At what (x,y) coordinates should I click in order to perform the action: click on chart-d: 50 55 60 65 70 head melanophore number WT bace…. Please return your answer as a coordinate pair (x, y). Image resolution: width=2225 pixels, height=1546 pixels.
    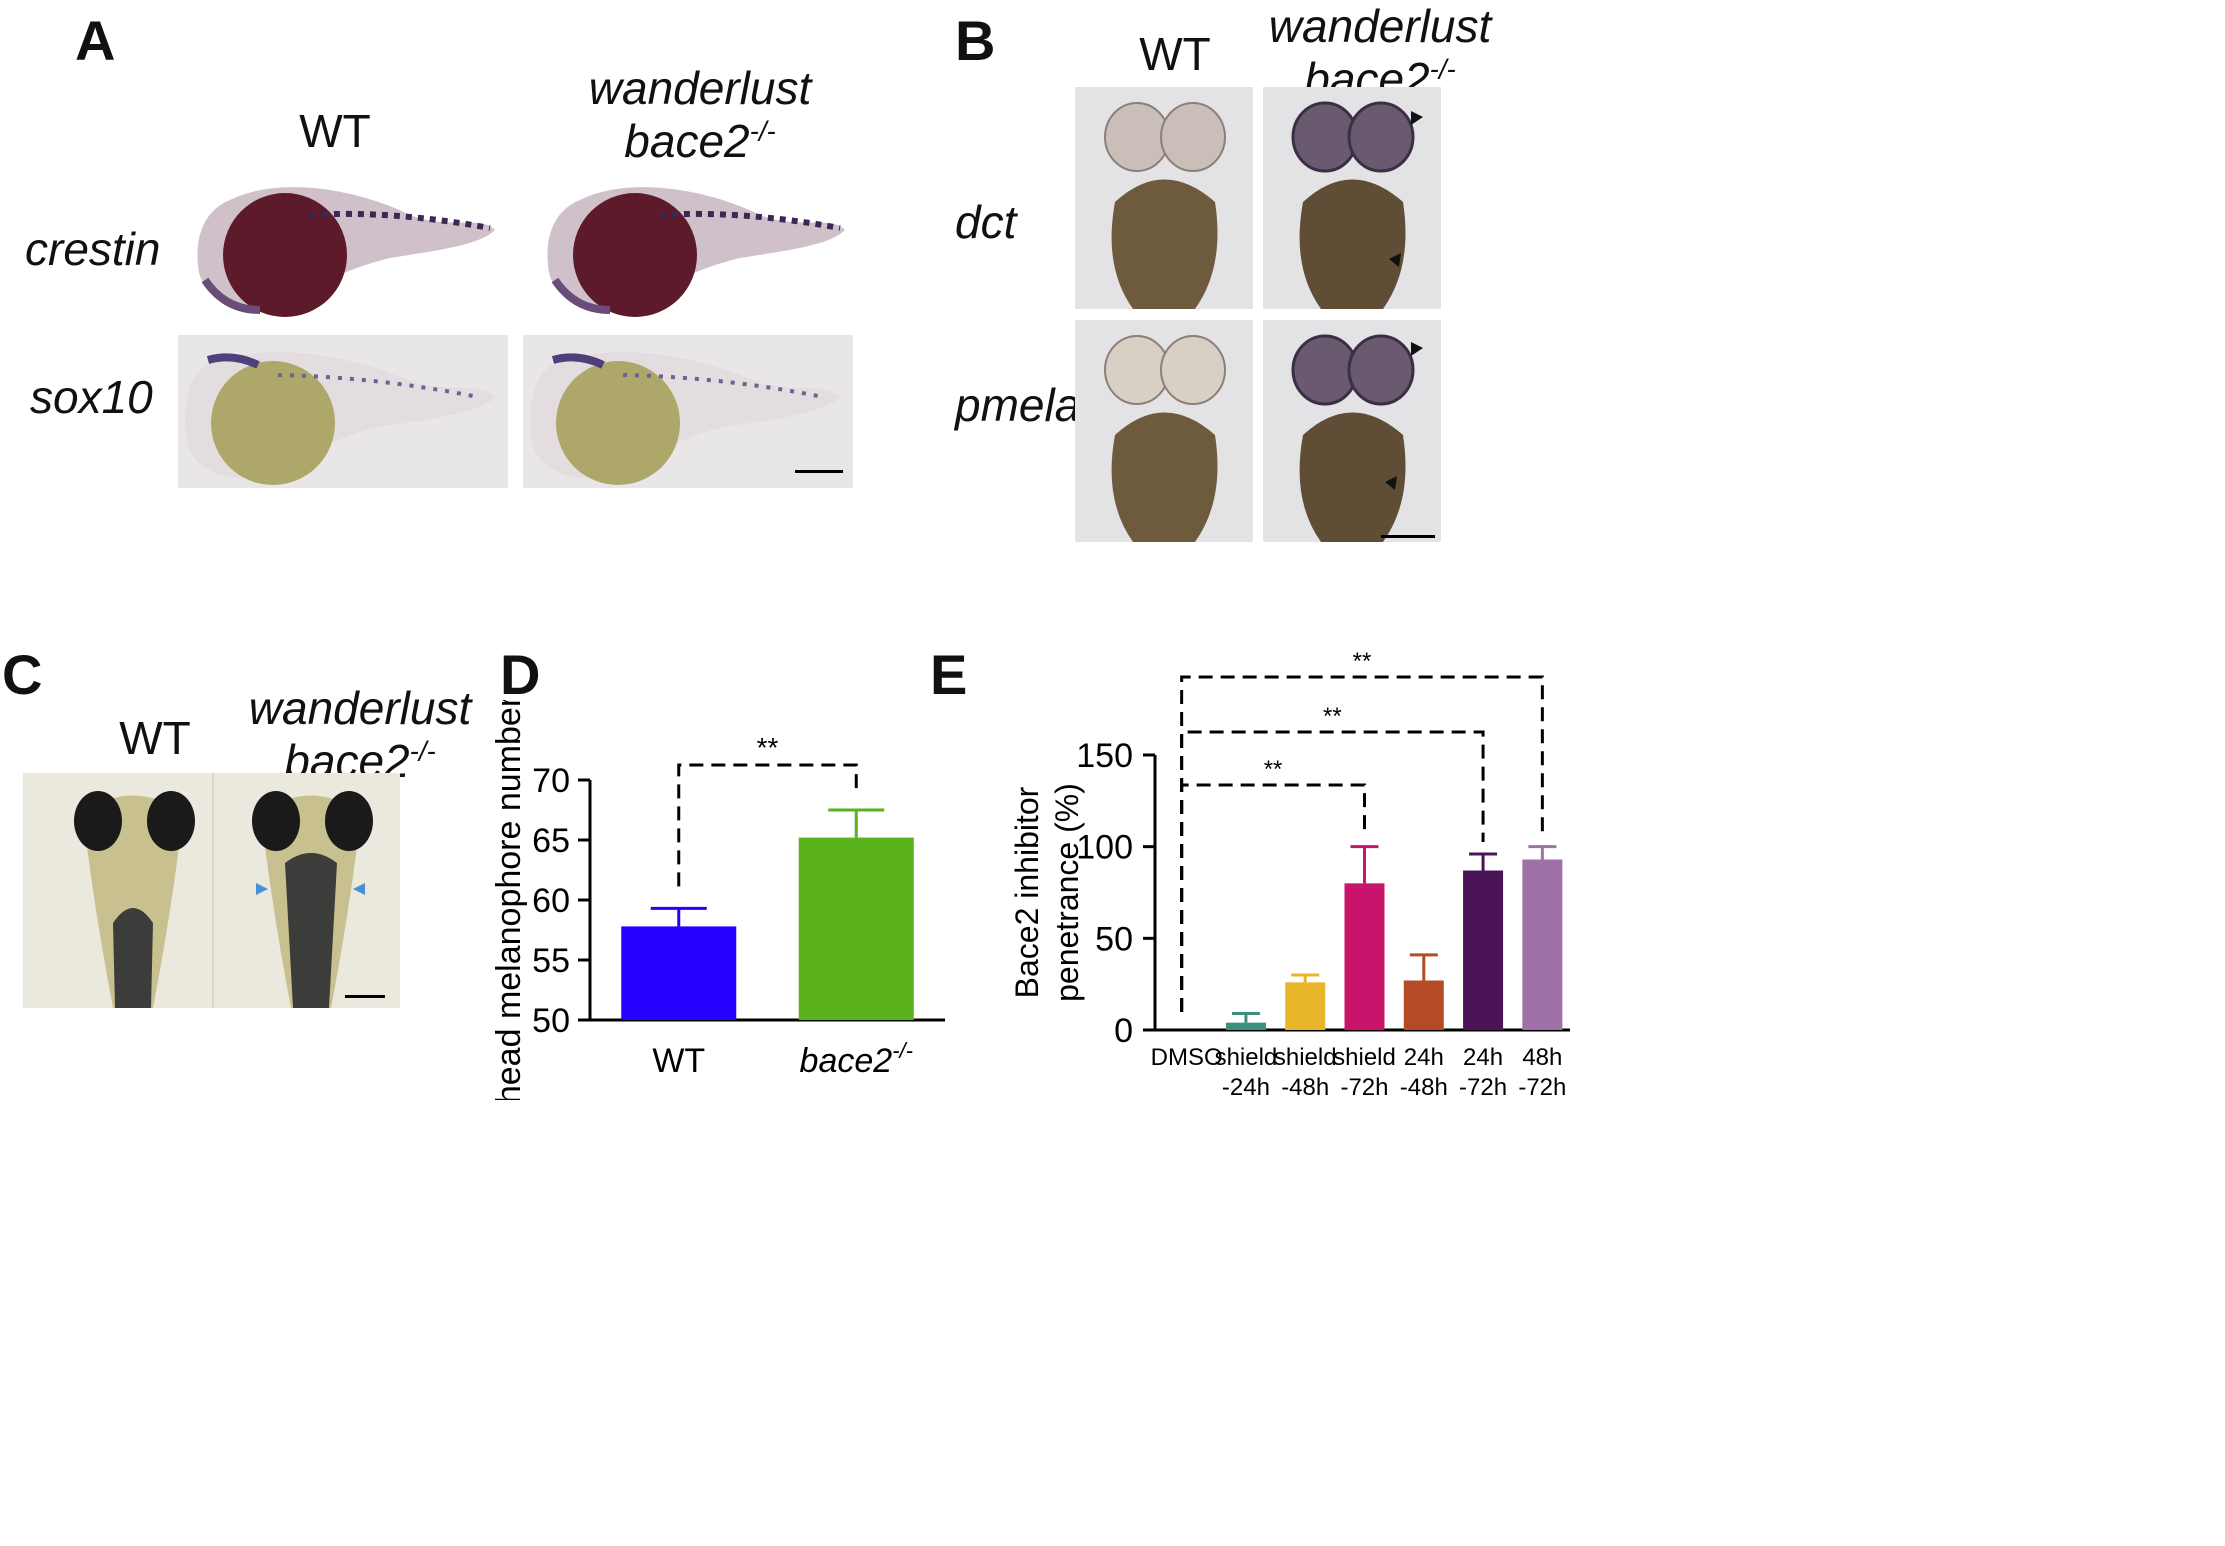
    Looking at the image, I should click on (717, 900).